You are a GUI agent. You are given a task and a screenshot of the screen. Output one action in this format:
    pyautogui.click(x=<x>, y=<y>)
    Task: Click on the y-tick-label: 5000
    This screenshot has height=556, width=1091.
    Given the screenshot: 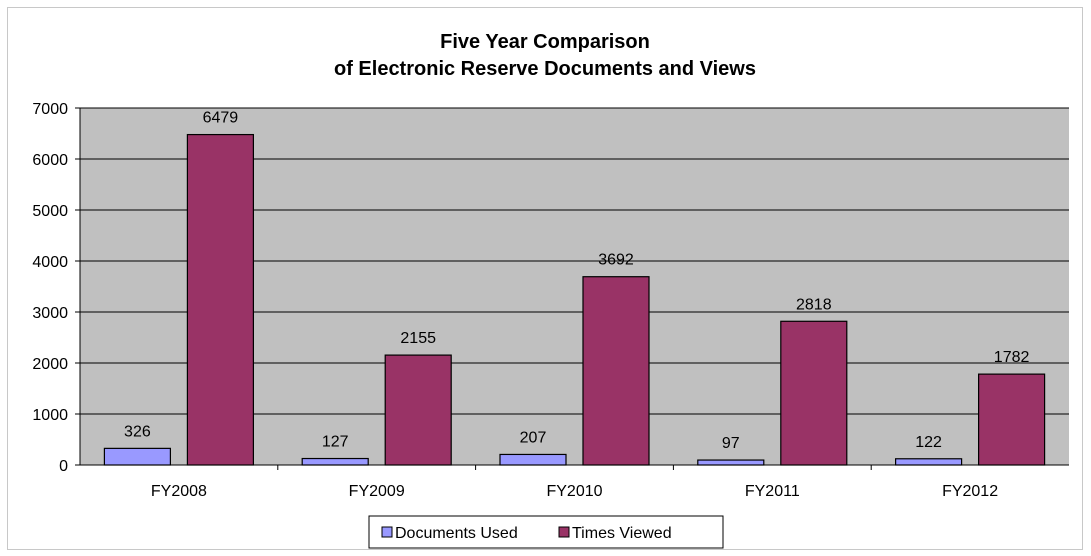 What is the action you would take?
    pyautogui.click(x=50, y=211)
    